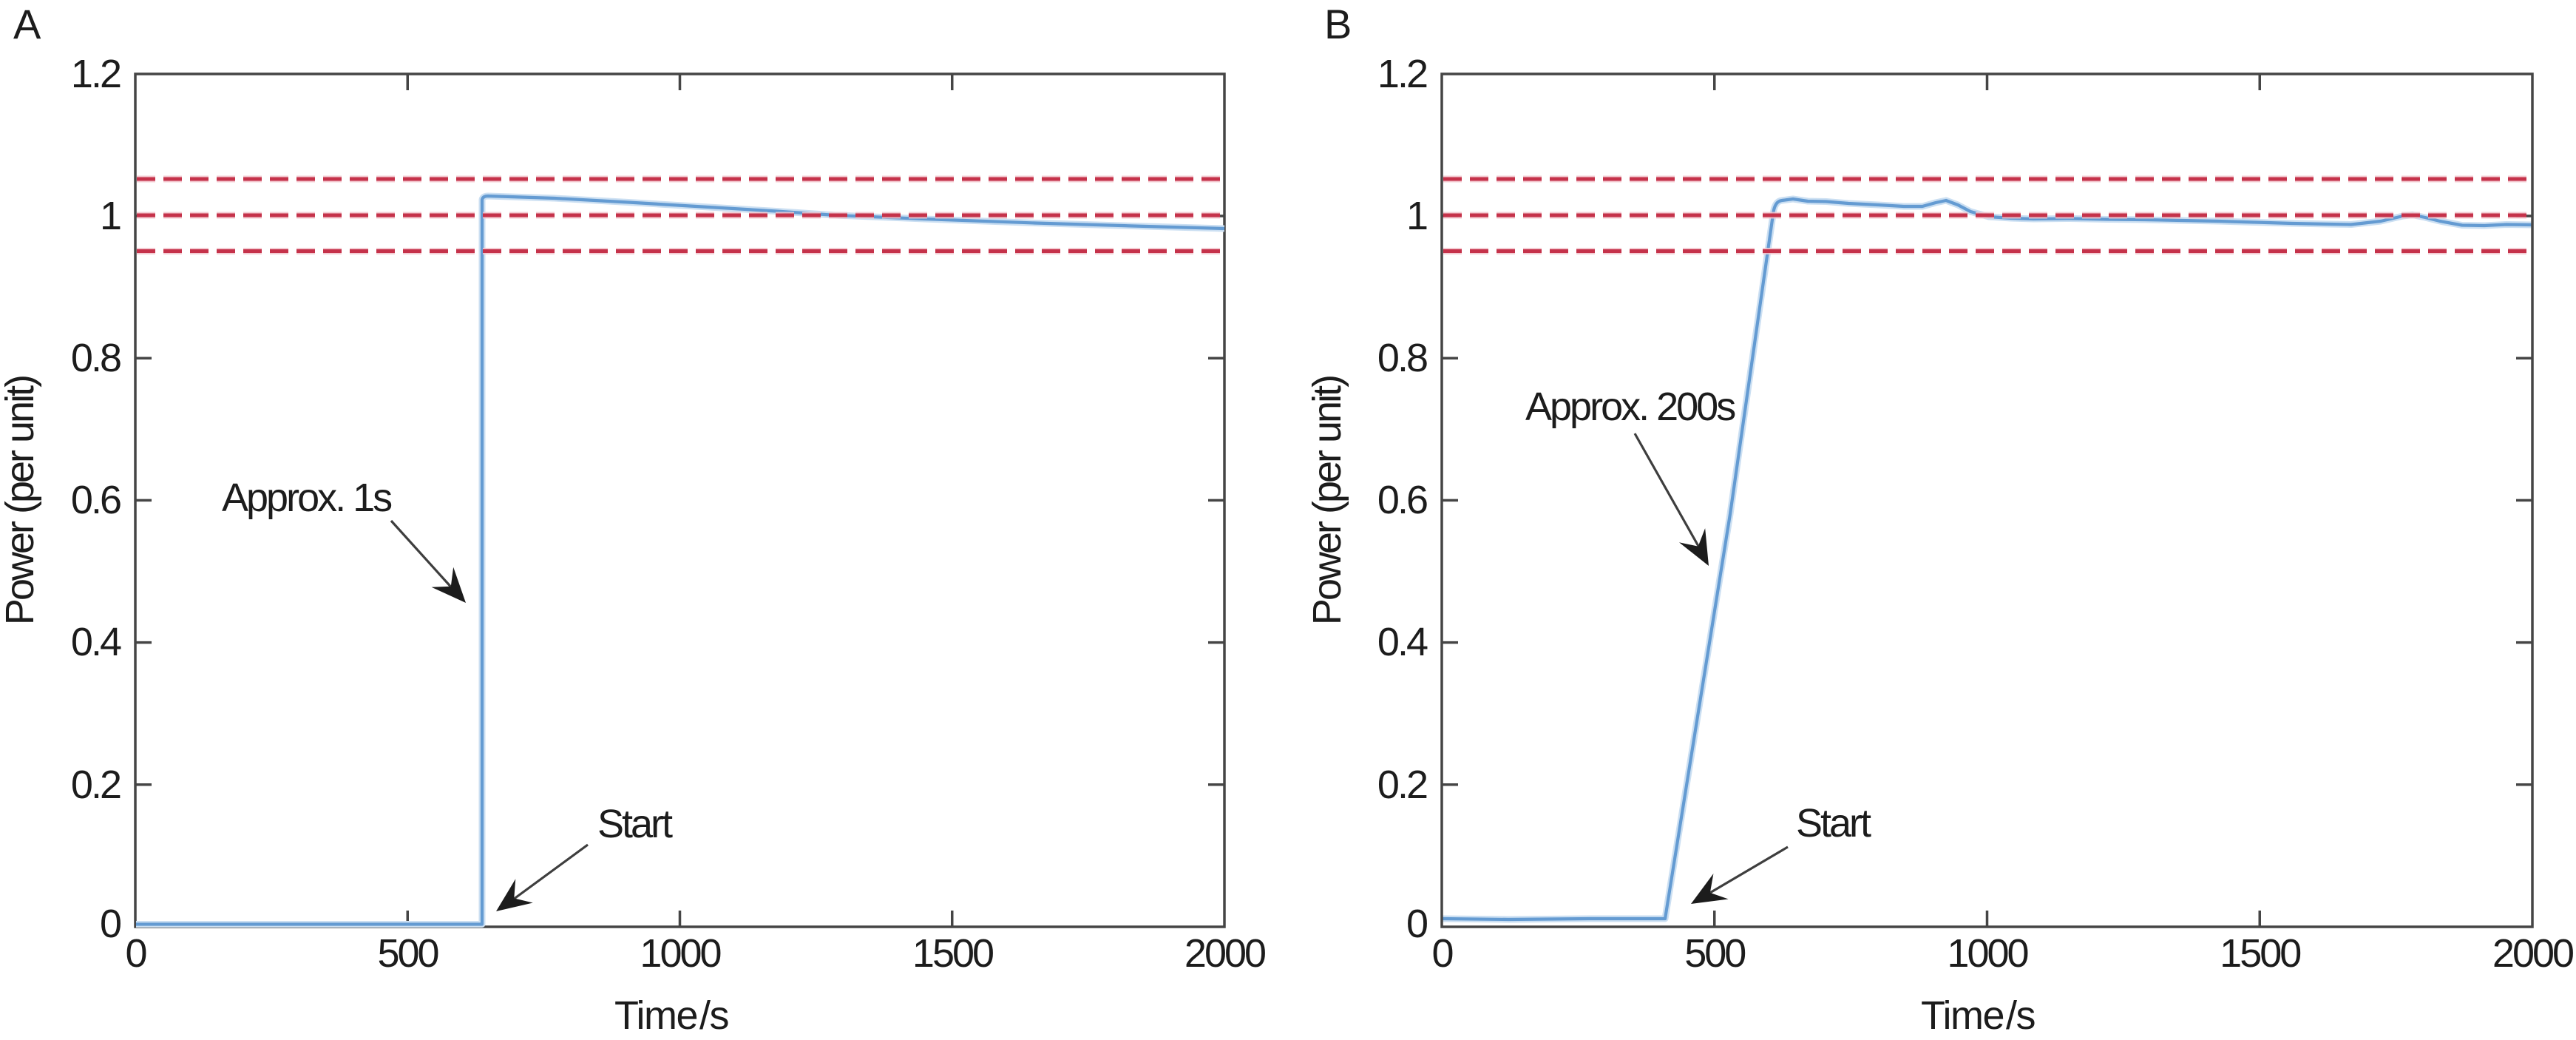 This screenshot has width=2576, height=1040. Describe the element at coordinates (1630, 407) in the screenshot. I see `svg-text: Approx. 200s` at that location.